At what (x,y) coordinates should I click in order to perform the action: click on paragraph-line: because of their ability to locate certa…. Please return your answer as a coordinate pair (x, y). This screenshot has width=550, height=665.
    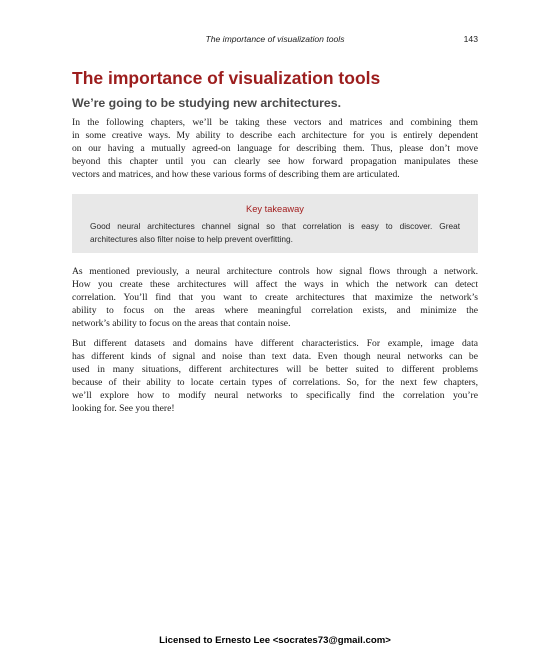
    Looking at the image, I should click on (275, 383).